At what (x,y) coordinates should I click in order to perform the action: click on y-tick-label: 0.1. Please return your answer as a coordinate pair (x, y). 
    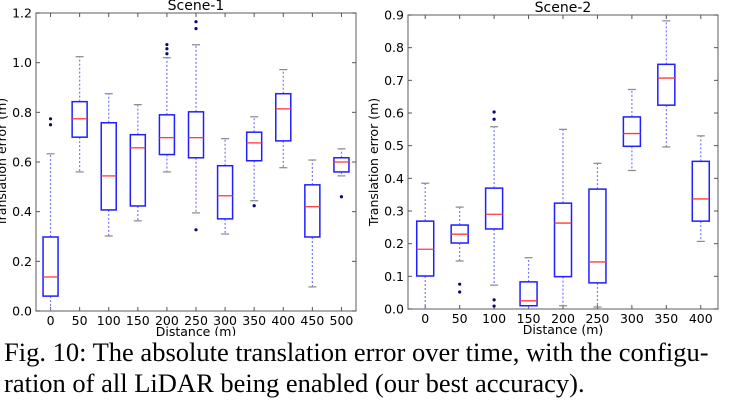
    Looking at the image, I should click on (394, 276).